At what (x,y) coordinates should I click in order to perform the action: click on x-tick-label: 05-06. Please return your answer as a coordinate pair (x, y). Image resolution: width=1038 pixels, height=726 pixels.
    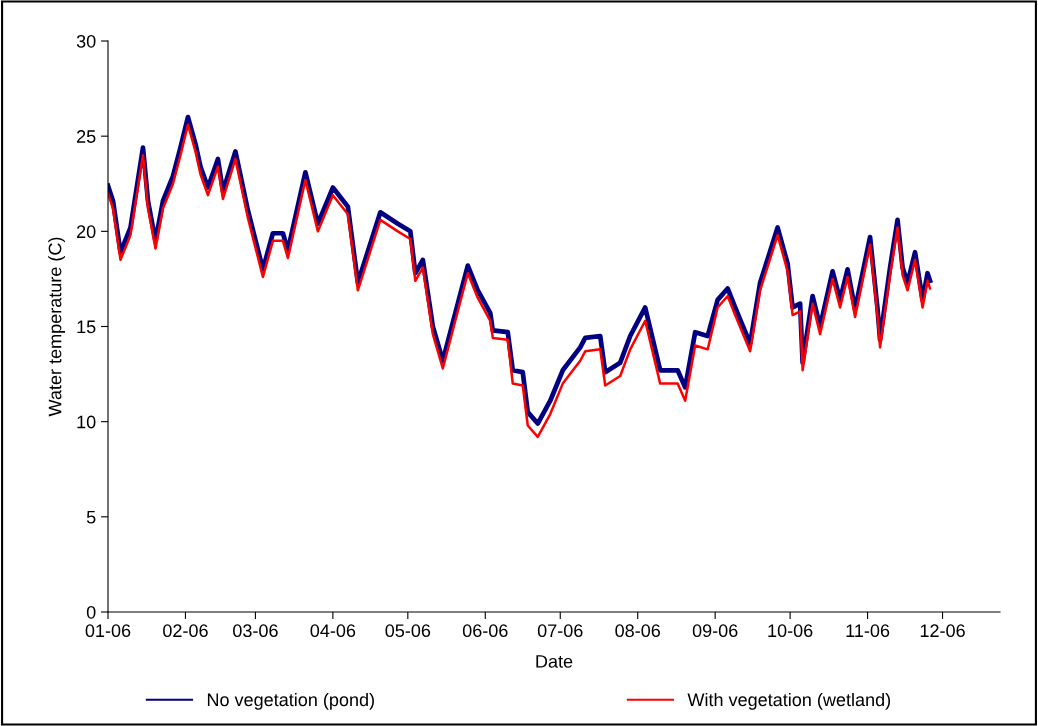
    Looking at the image, I should click on (408, 631).